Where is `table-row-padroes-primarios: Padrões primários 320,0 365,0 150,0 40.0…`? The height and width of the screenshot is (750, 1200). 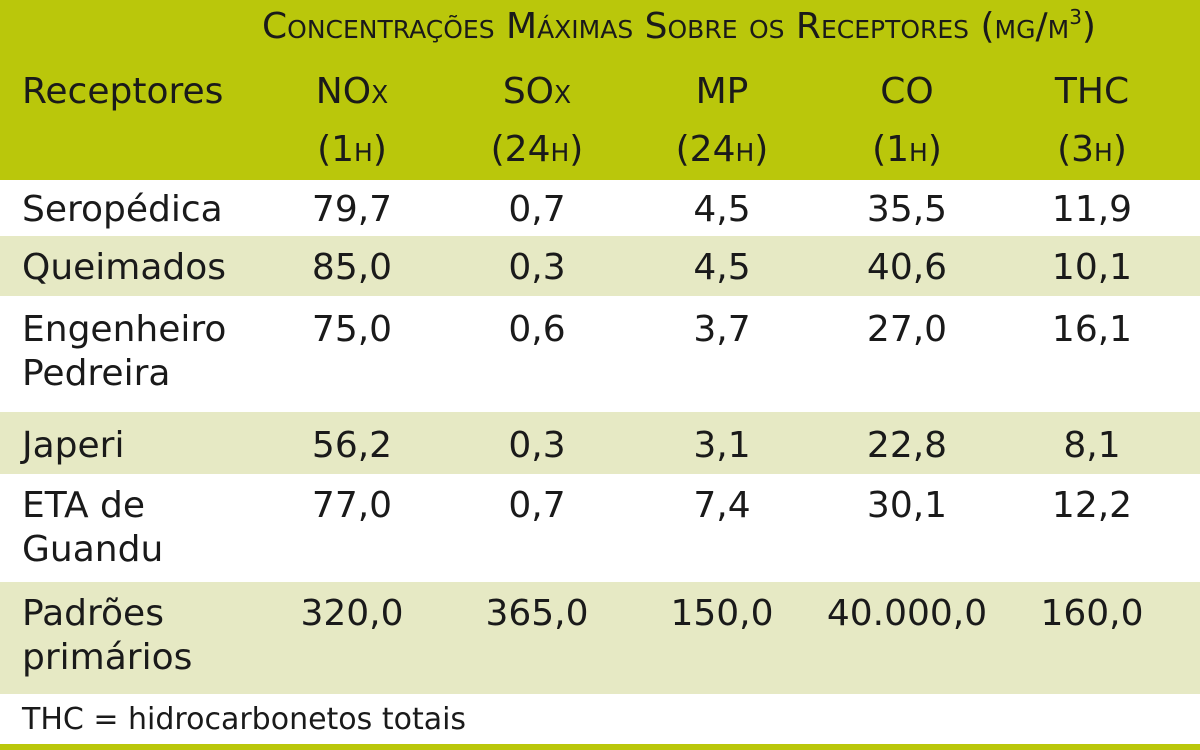 table-row-padroes-primarios: Padrões primários 320,0 365,0 150,0 40.0… is located at coordinates (600, 638).